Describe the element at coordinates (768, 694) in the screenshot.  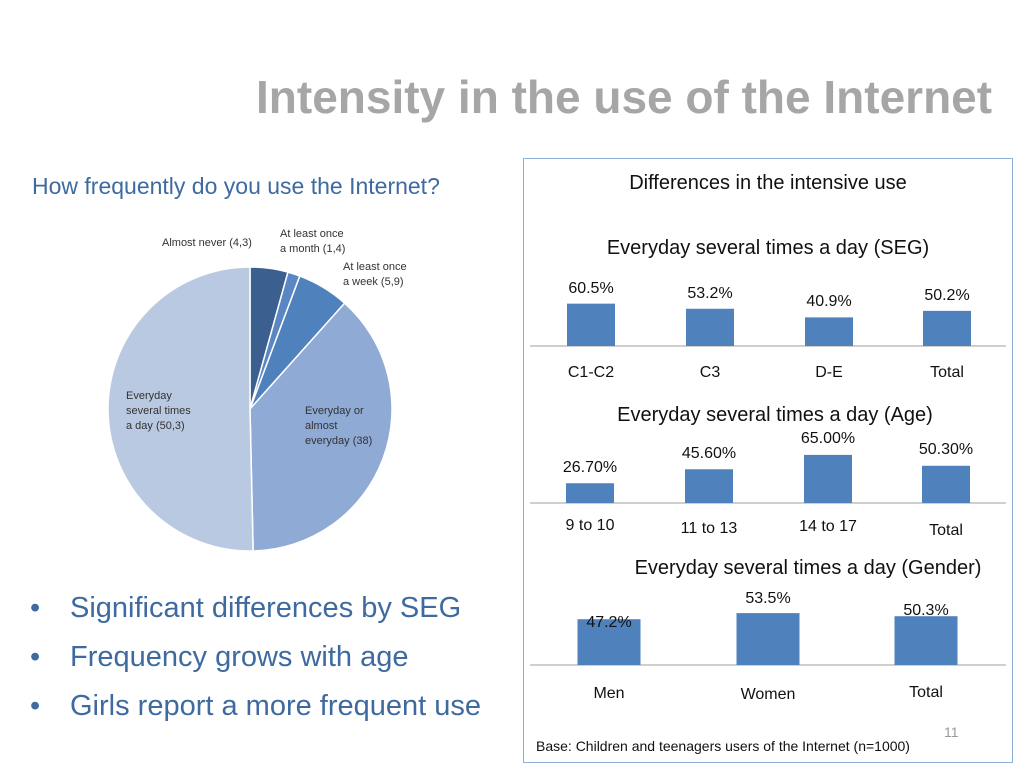
I see `bar-category-label: Women` at that location.